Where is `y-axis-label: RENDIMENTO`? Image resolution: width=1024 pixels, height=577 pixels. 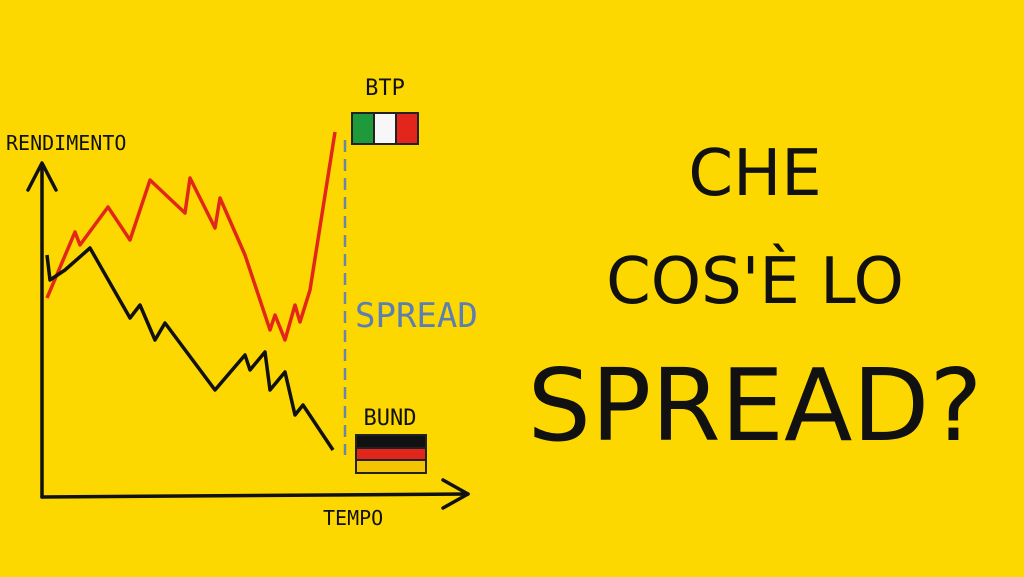 y-axis-label: RENDIMENTO is located at coordinates (66, 143).